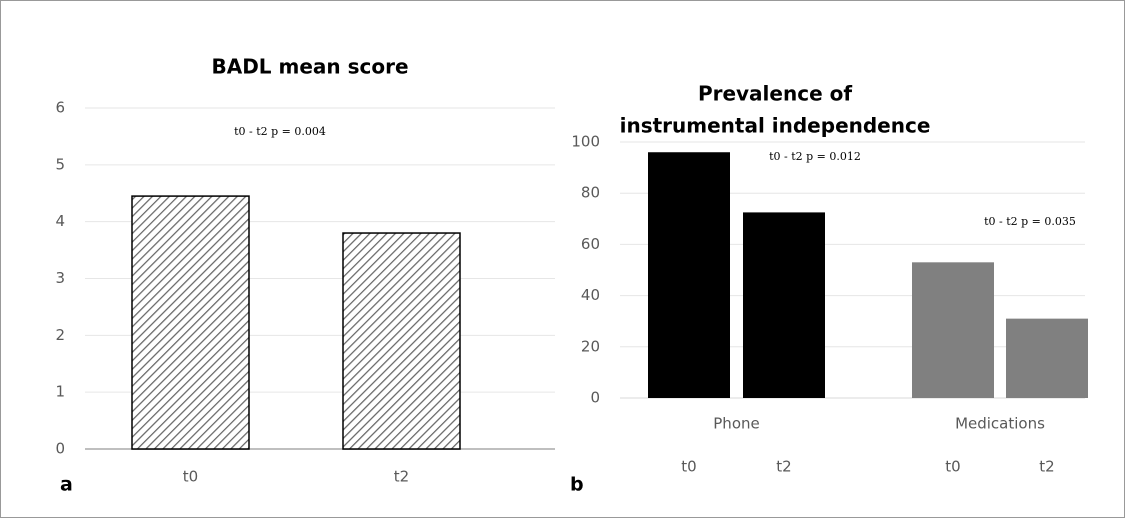 The height and width of the screenshot is (518, 1125). What do you see at coordinates (585, 142) in the screenshot?
I see `y-tick-label: 100` at bounding box center [585, 142].